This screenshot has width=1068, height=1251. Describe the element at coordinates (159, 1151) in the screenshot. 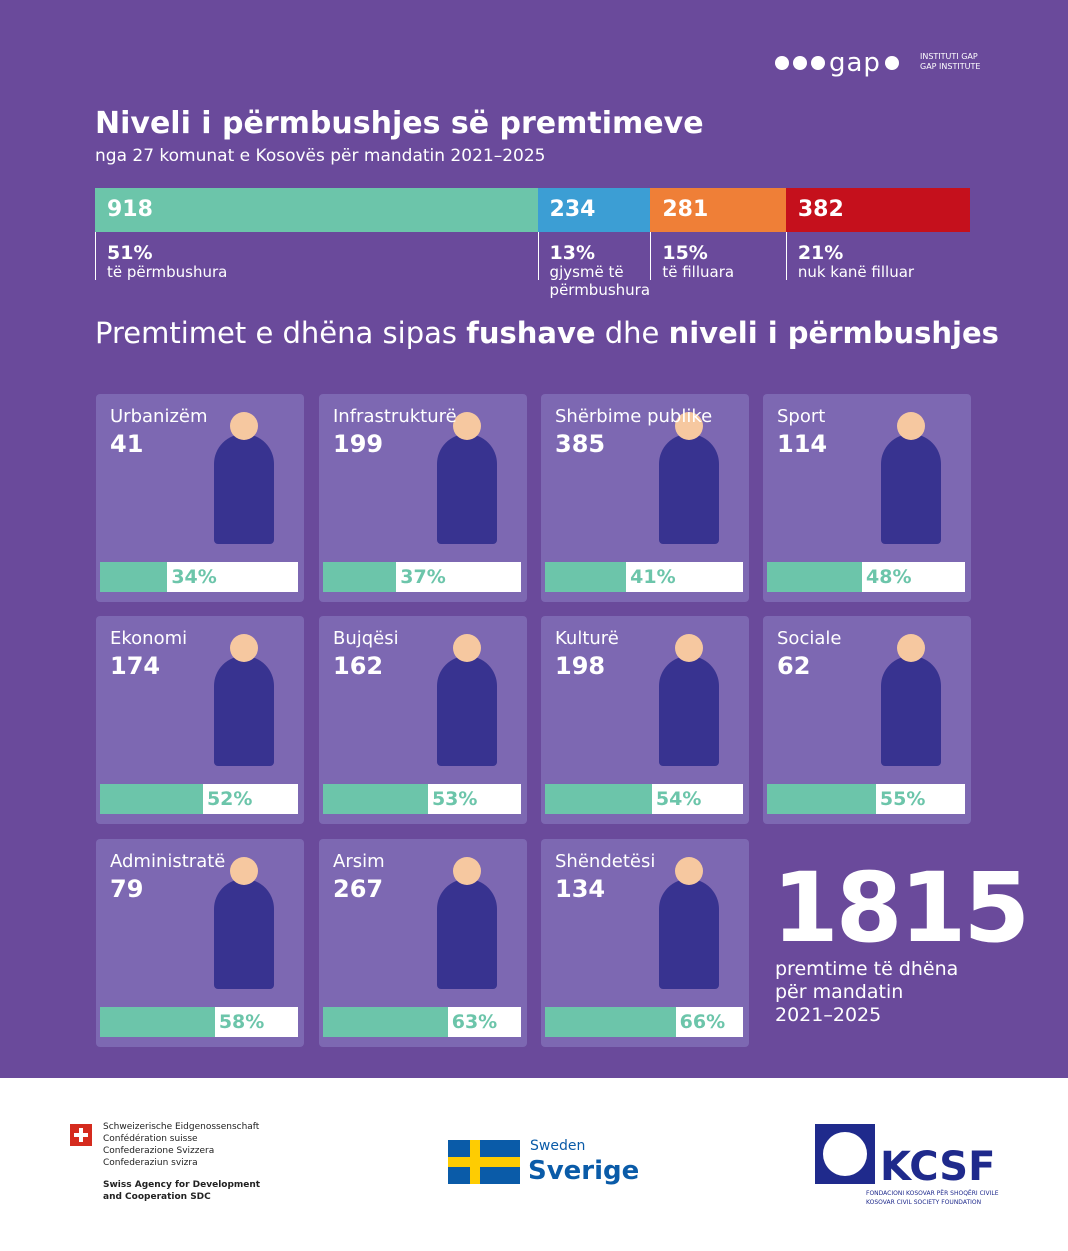

I see `swiss-line: Confederazione Svizzera` at that location.